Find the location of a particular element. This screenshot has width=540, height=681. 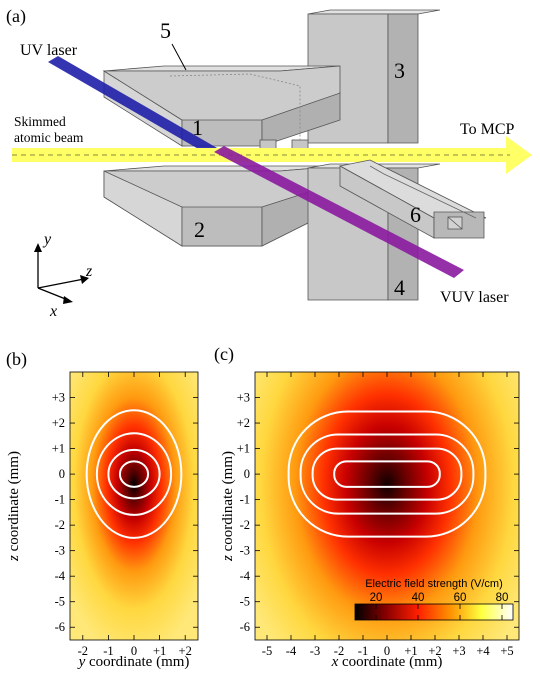

ylabel-c: z coordinate (mm) is located at coordinates (228, 506).